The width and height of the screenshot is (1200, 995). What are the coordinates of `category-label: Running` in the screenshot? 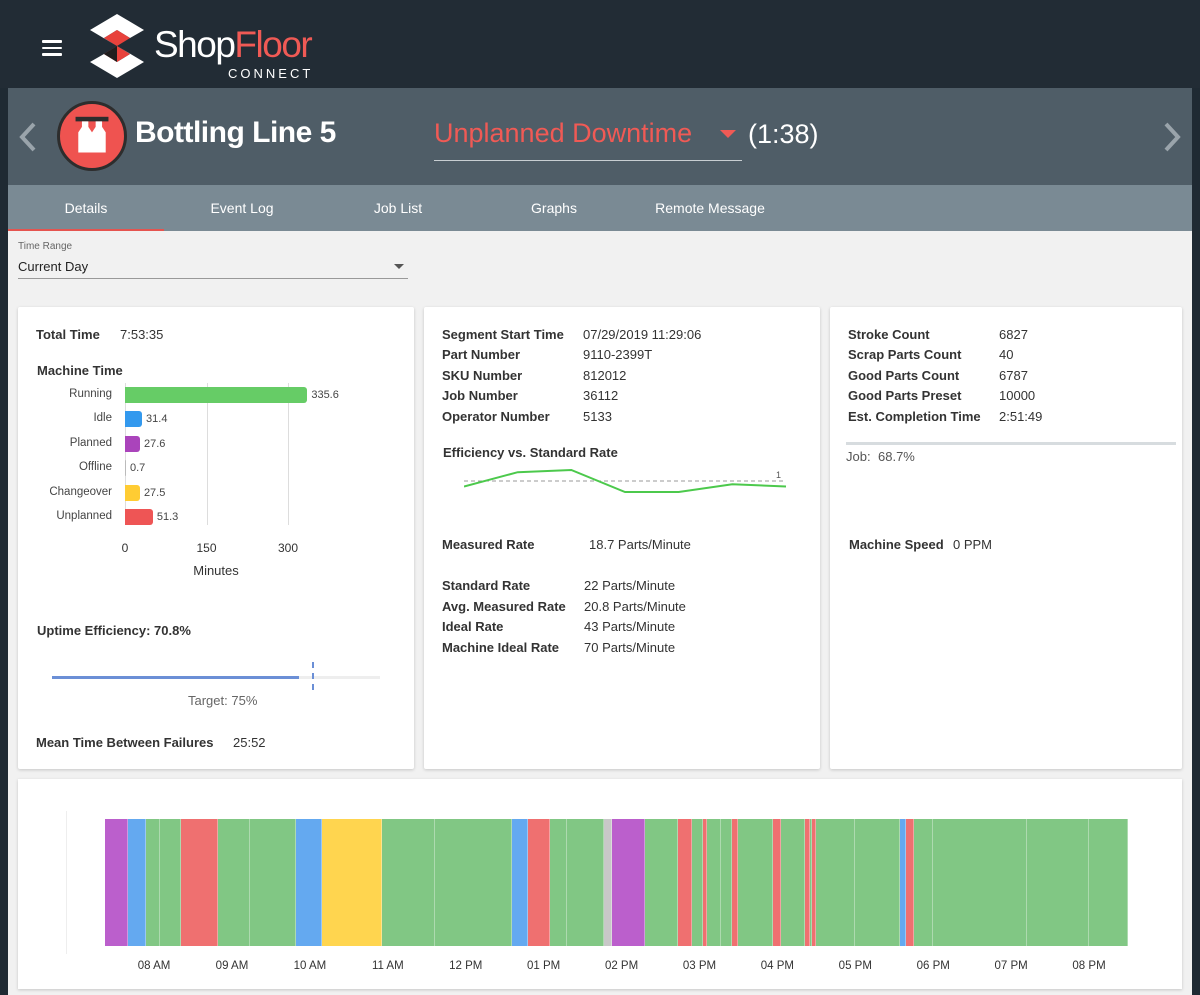 It's located at (90, 394).